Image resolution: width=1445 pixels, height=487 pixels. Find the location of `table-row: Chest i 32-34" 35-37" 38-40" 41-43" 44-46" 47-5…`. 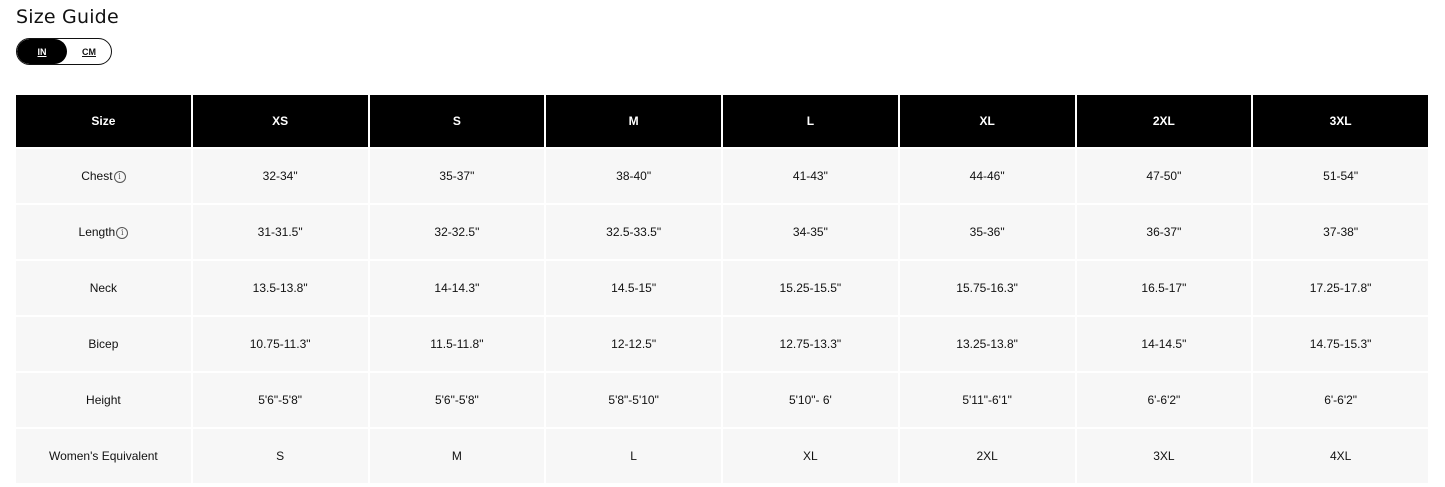

table-row: Chest i 32-34" 35-37" 38-40" 41-43" 44-46" 47-5… is located at coordinates (722, 176).